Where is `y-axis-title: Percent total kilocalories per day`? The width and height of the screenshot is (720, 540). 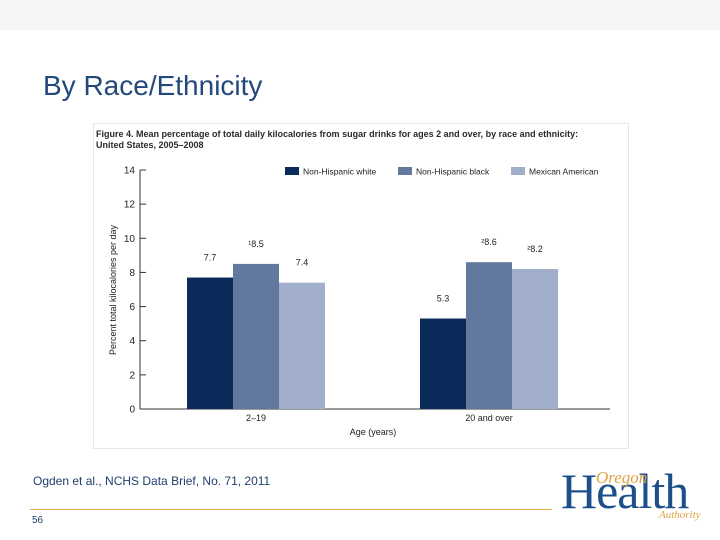
y-axis-title: Percent total kilocalories per day is located at coordinates (113, 289).